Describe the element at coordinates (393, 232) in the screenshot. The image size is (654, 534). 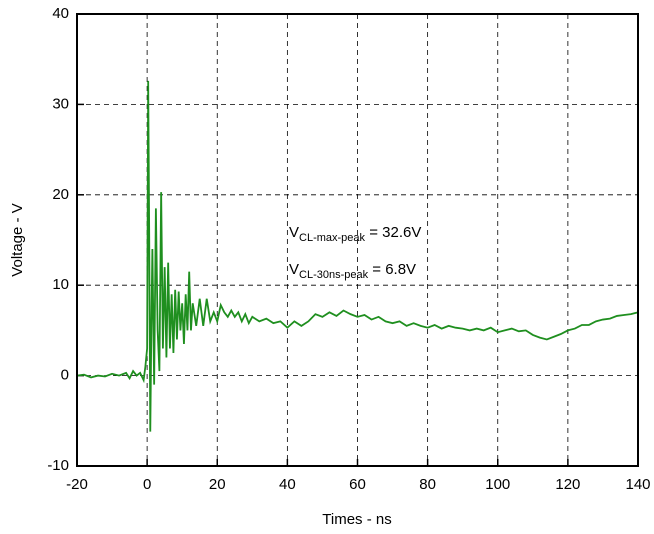
I see `annotation-rest: = 32.6V` at that location.